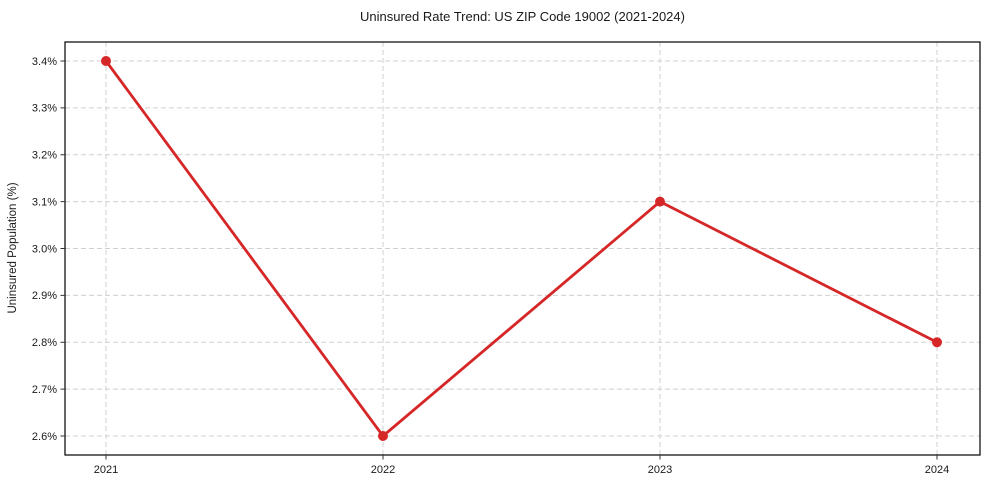  Describe the element at coordinates (44, 296) in the screenshot. I see `y-tick-label: 2.9%` at that location.